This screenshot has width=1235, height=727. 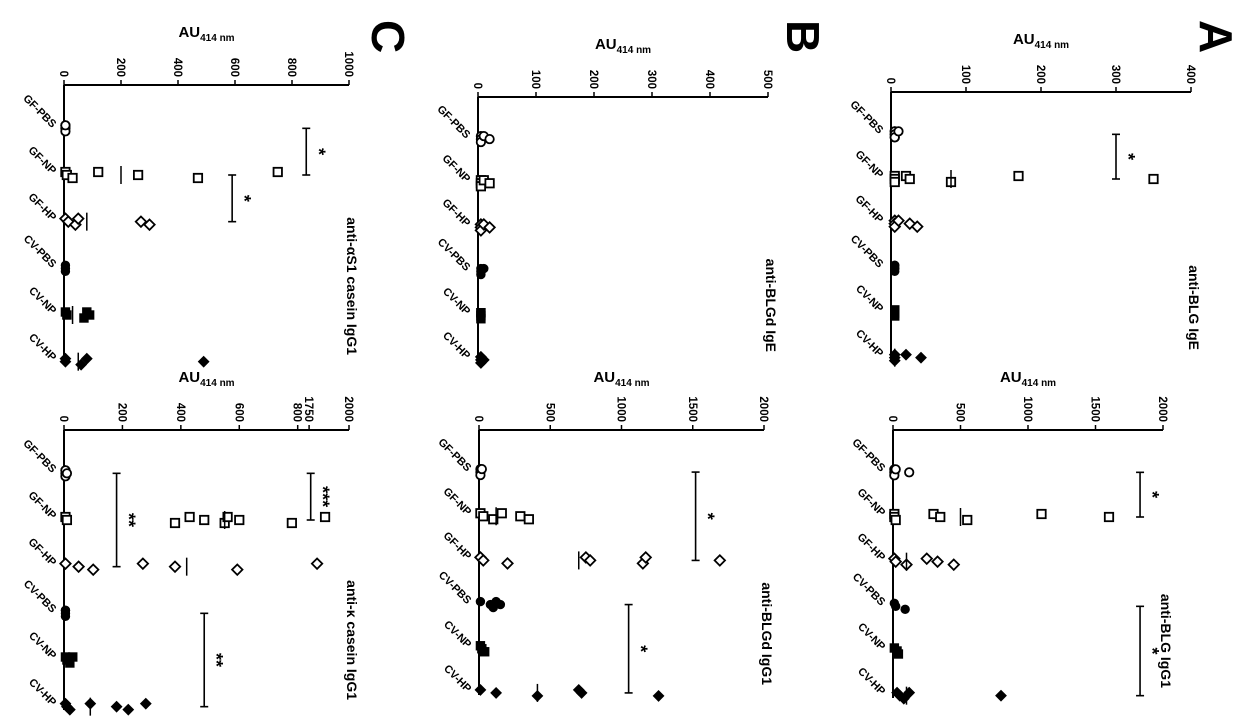 I want to click on y-tick-label: 800, so click(x=297, y=412).